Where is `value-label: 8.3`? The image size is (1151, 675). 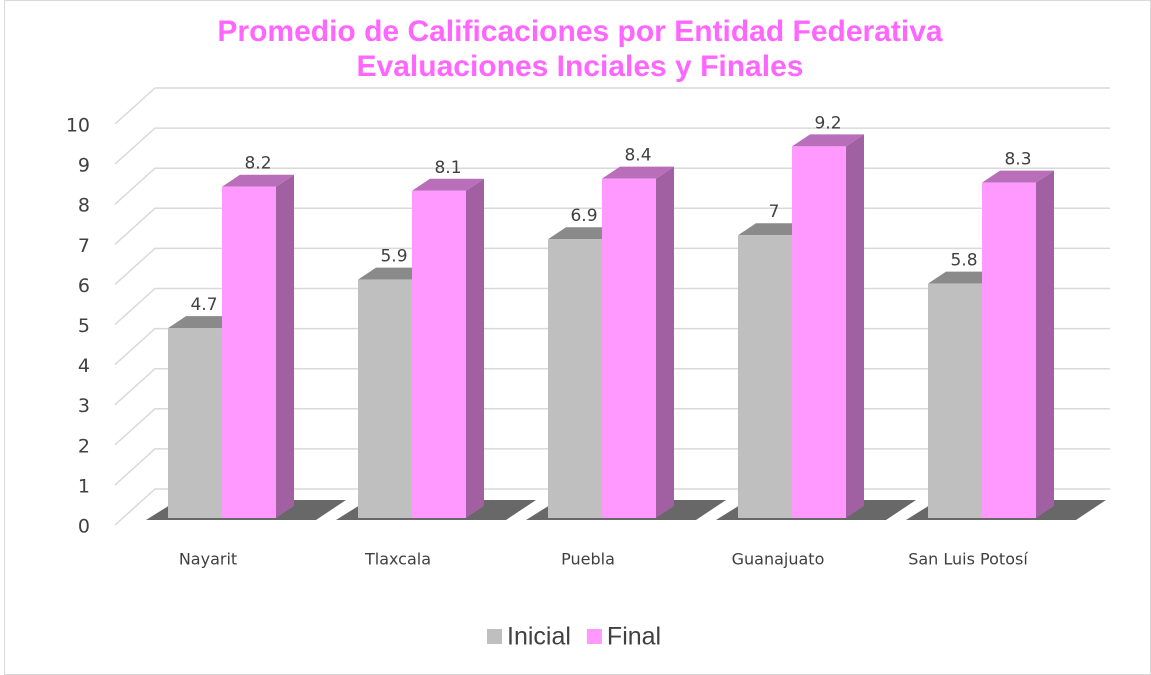
value-label: 8.3 is located at coordinates (1017, 160).